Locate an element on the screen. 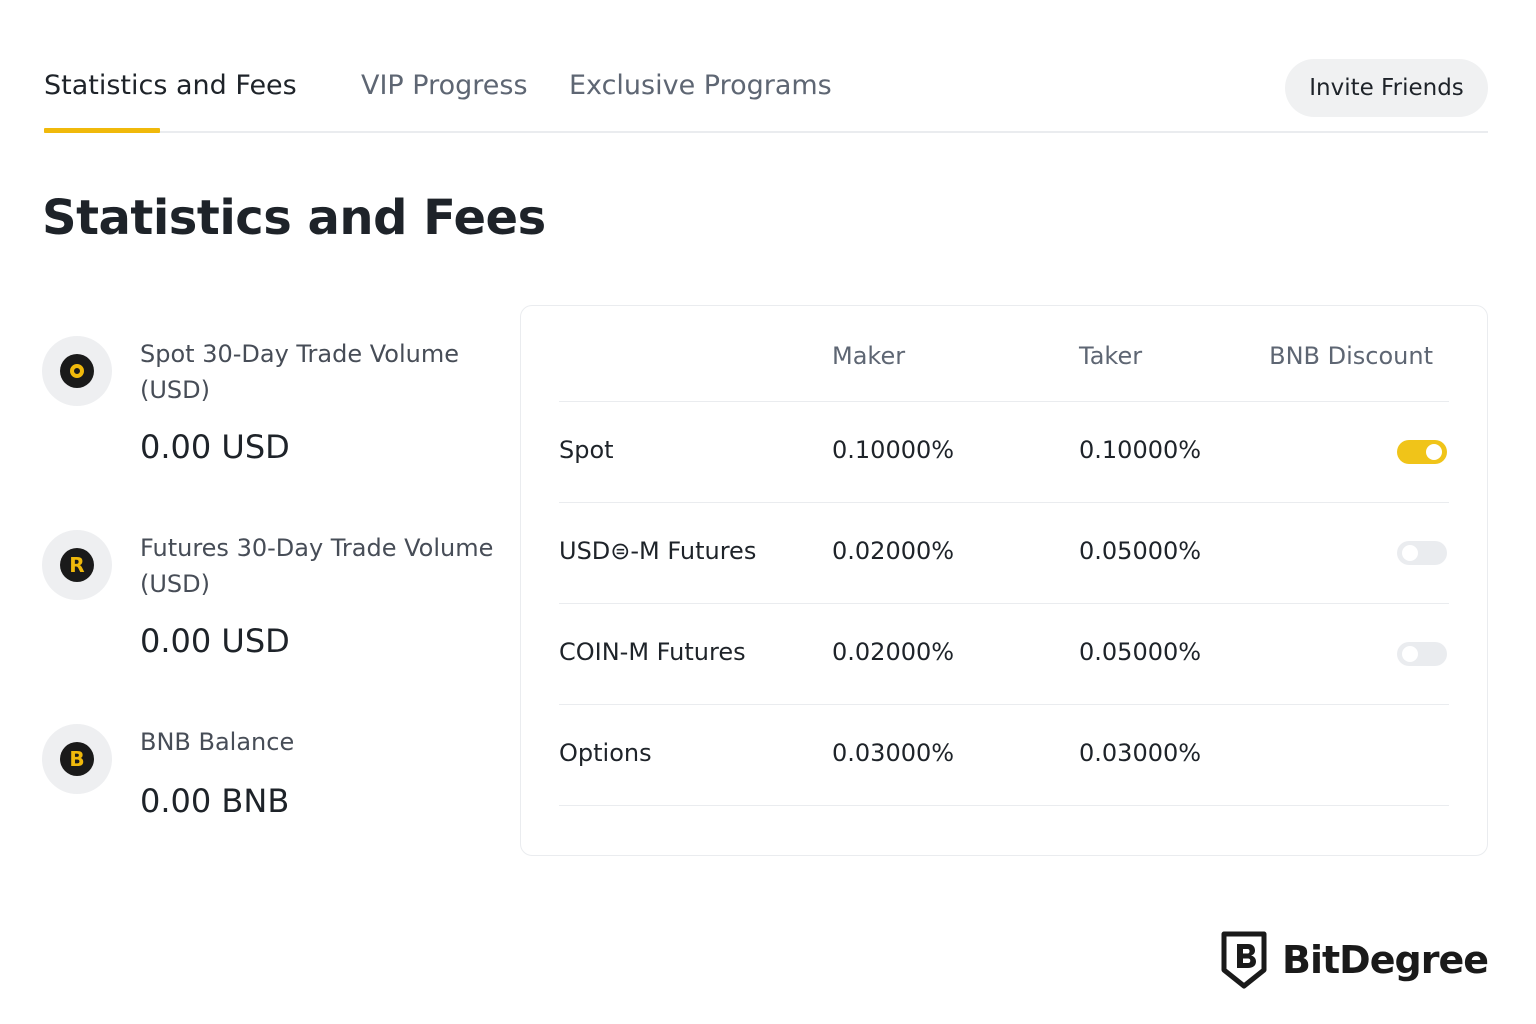  stat-label: Futures 30-Day Trade Volume (USD) is located at coordinates (317, 566).